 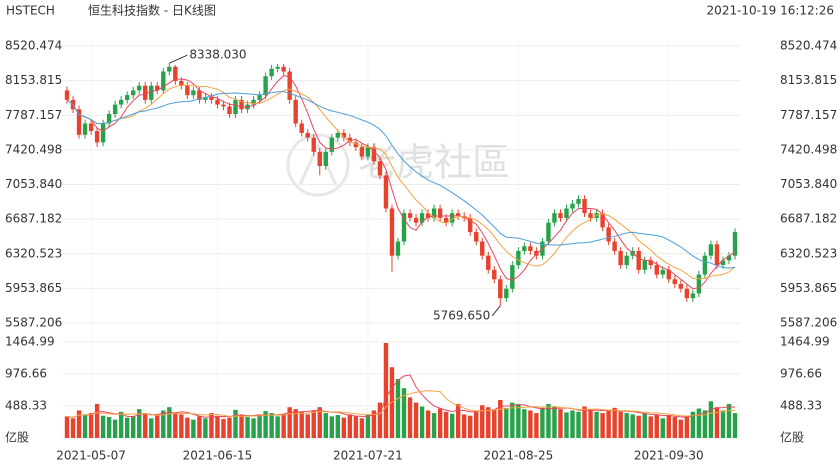 What do you see at coordinates (669, 456) in the screenshot?
I see `x-tick-label: 2021-09-30` at bounding box center [669, 456].